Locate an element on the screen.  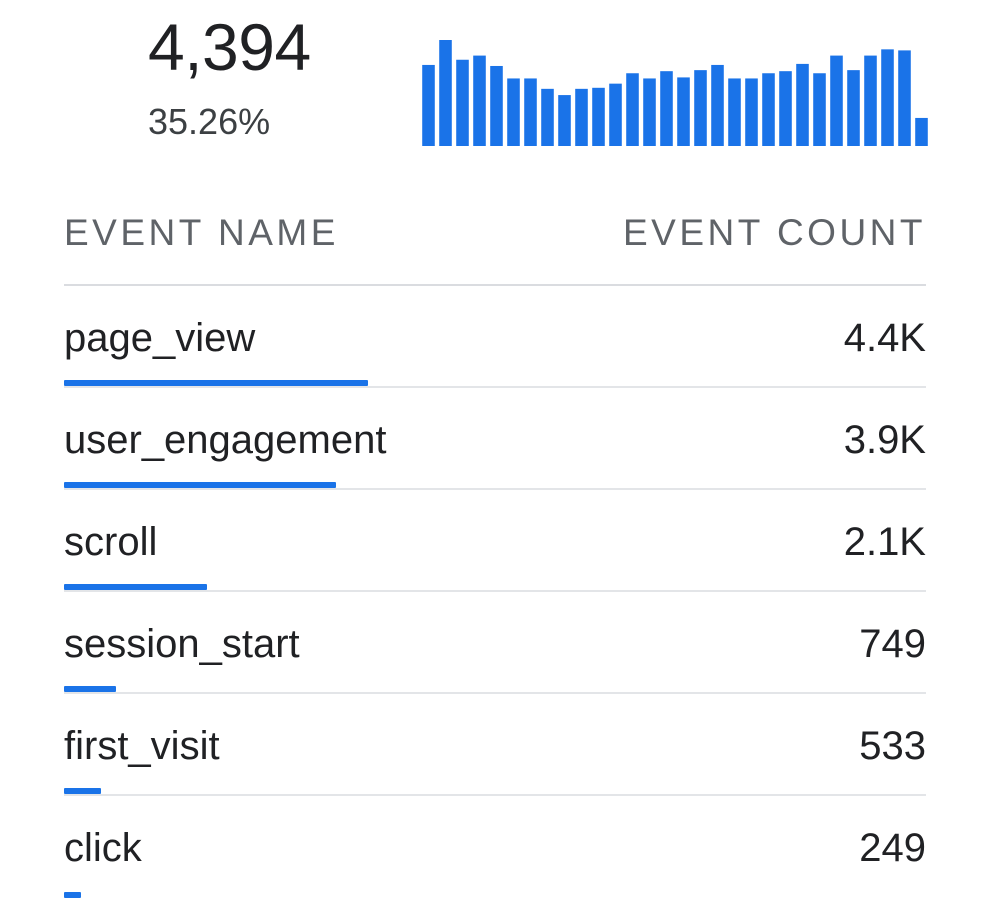
total-percent-change: 35.26% is located at coordinates (209, 121).